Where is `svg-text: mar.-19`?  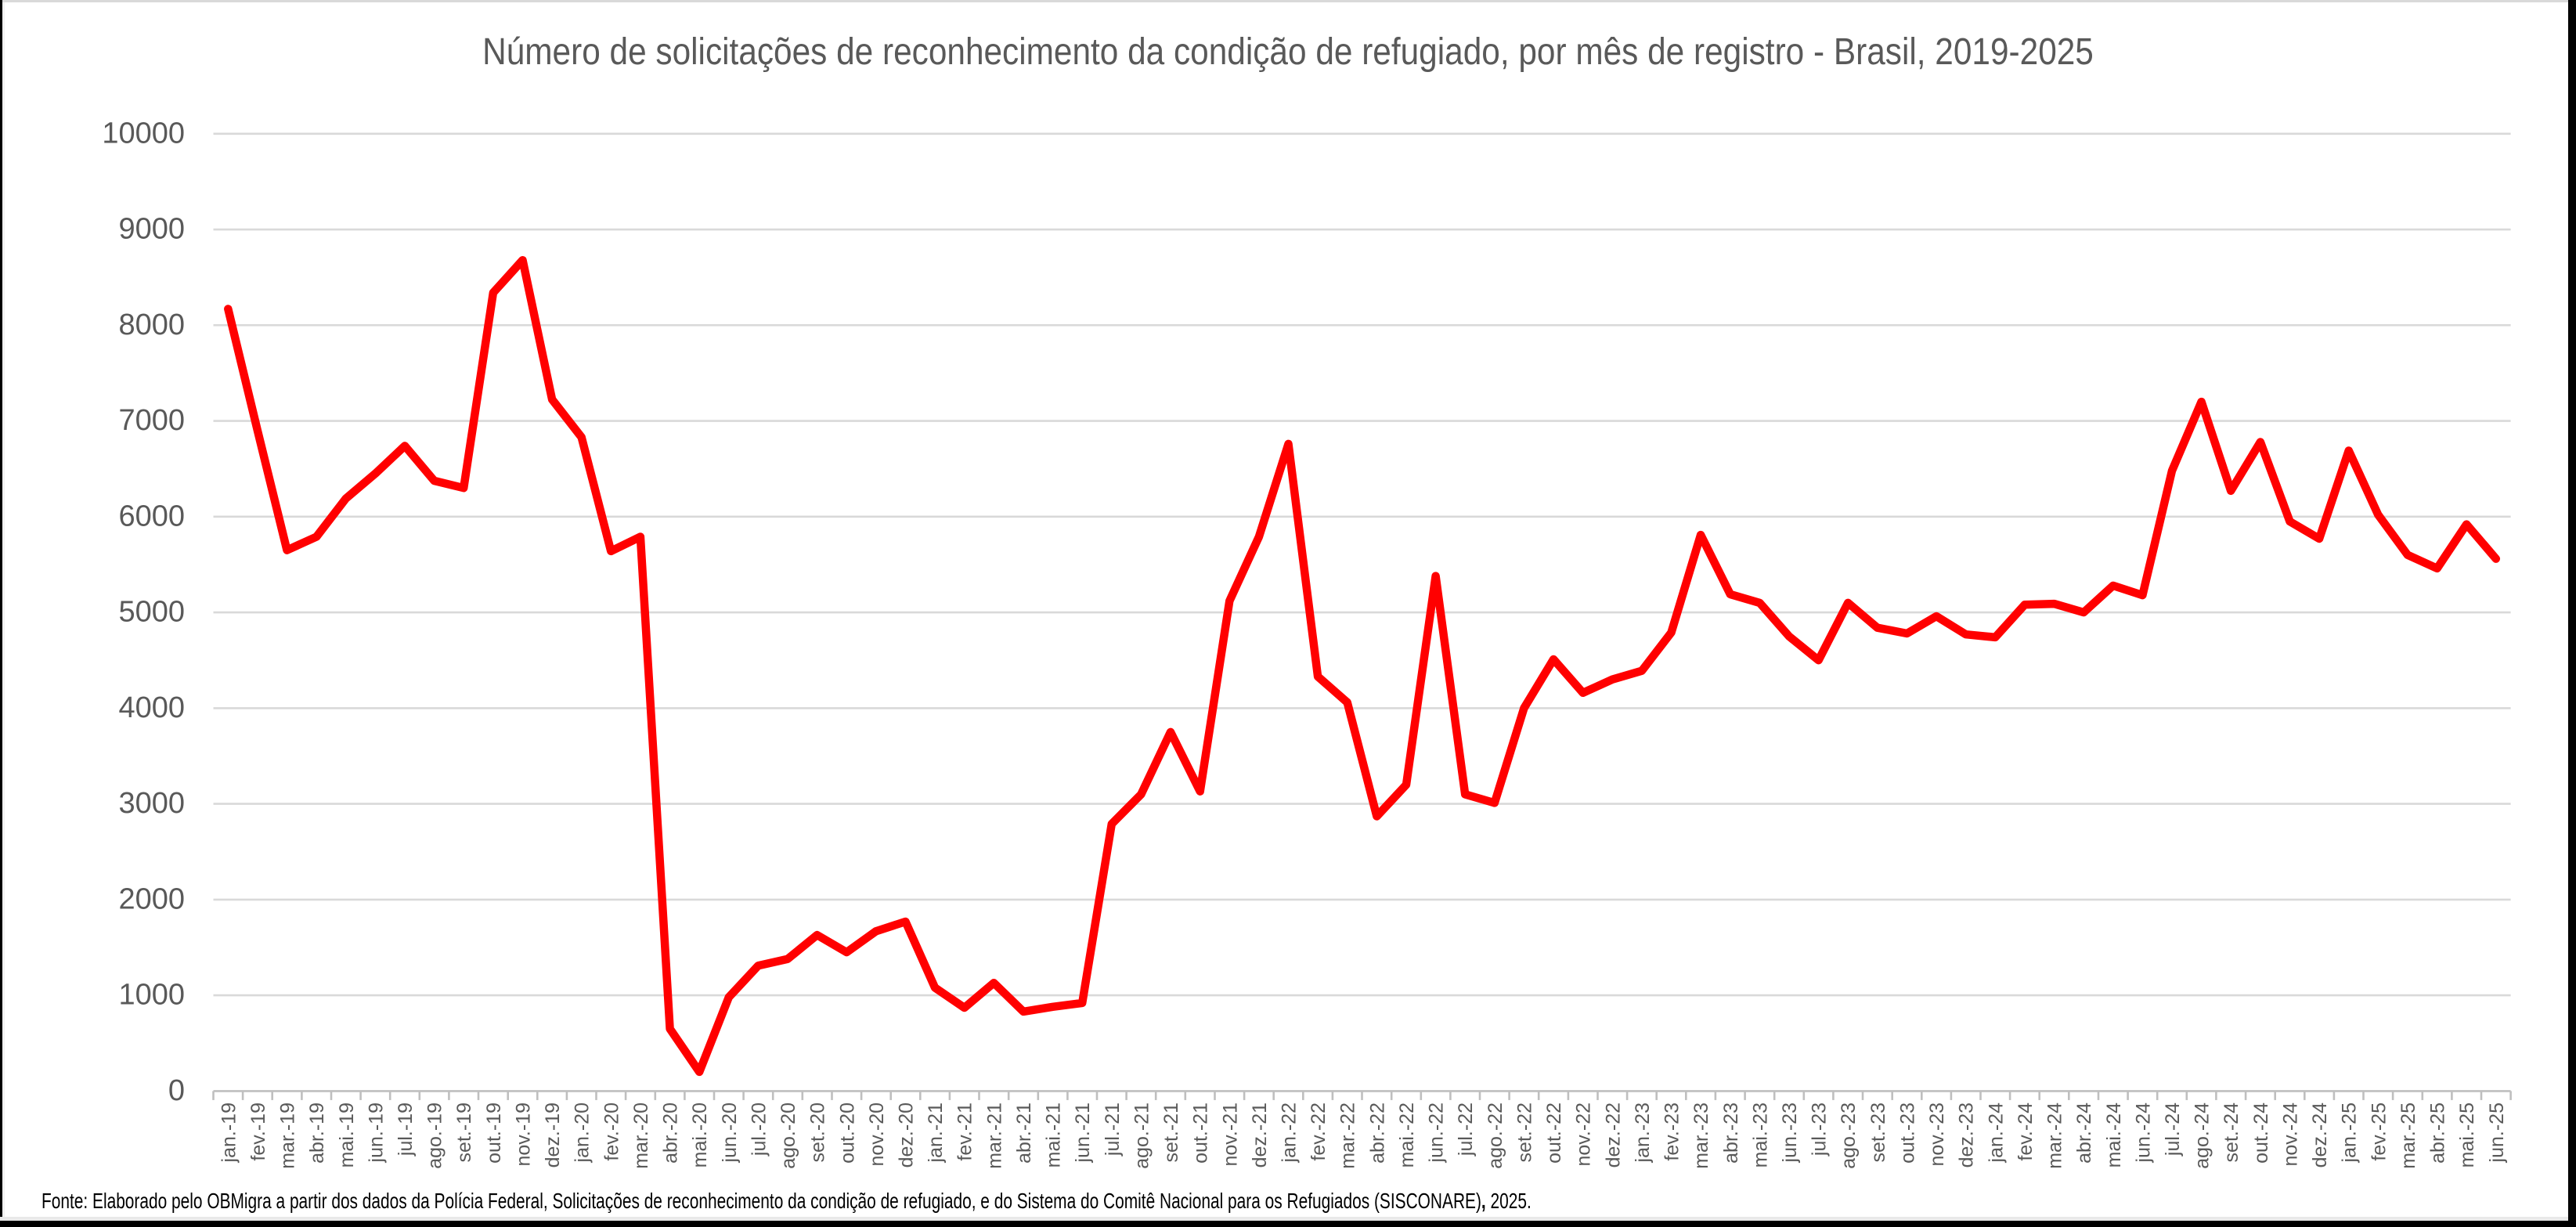 svg-text: mar.-19 is located at coordinates (288, 1135).